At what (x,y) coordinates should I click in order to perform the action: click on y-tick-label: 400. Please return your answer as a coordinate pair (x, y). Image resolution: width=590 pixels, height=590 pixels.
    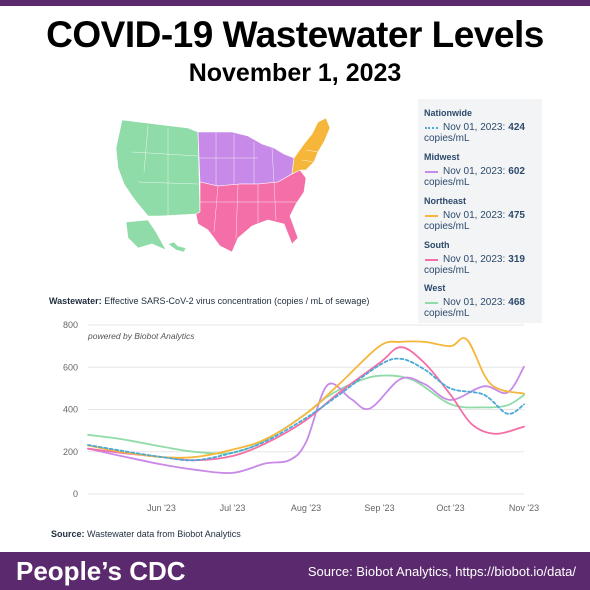
    Looking at the image, I should click on (70, 410).